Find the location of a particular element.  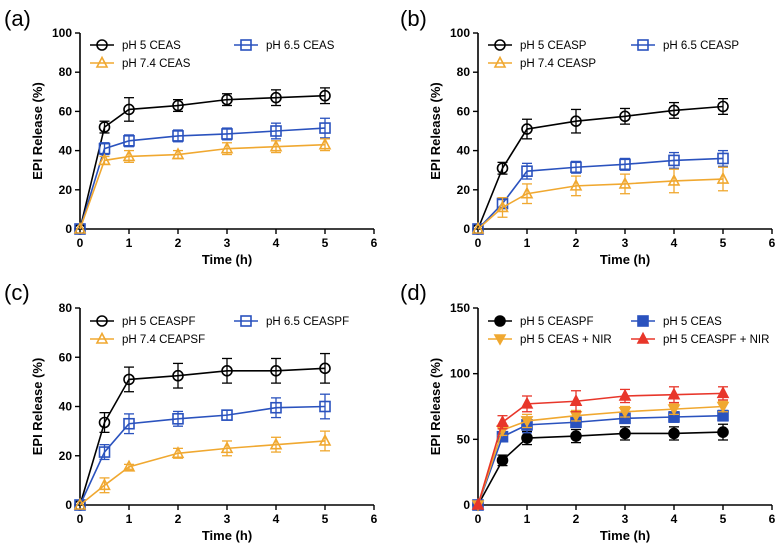

panel-letter: (a) is located at coordinates (17, 18).